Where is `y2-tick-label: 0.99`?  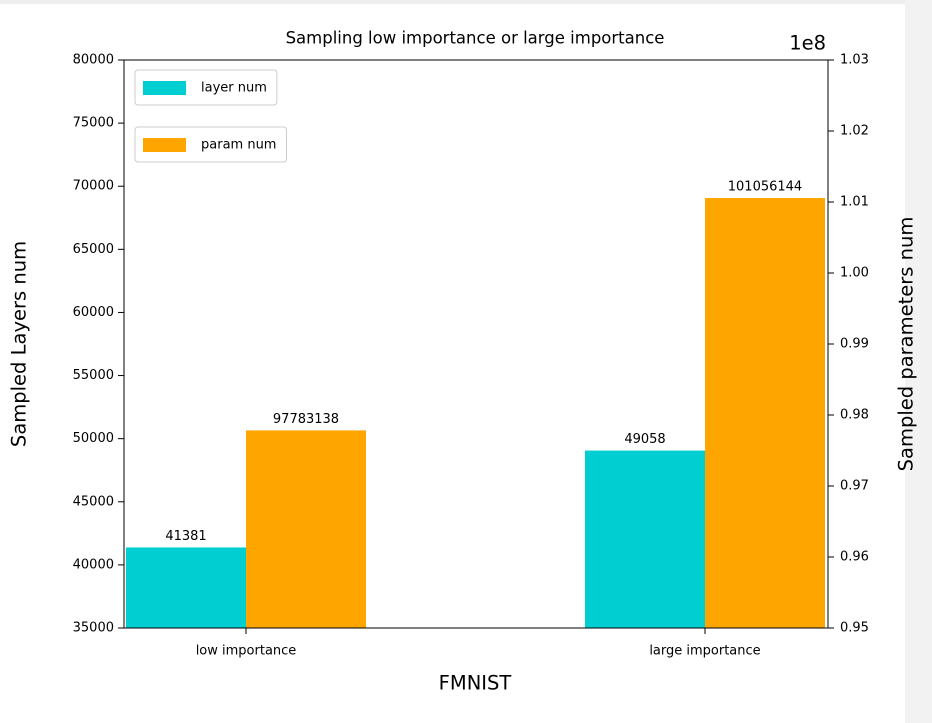
y2-tick-label: 0.99 is located at coordinates (854, 344).